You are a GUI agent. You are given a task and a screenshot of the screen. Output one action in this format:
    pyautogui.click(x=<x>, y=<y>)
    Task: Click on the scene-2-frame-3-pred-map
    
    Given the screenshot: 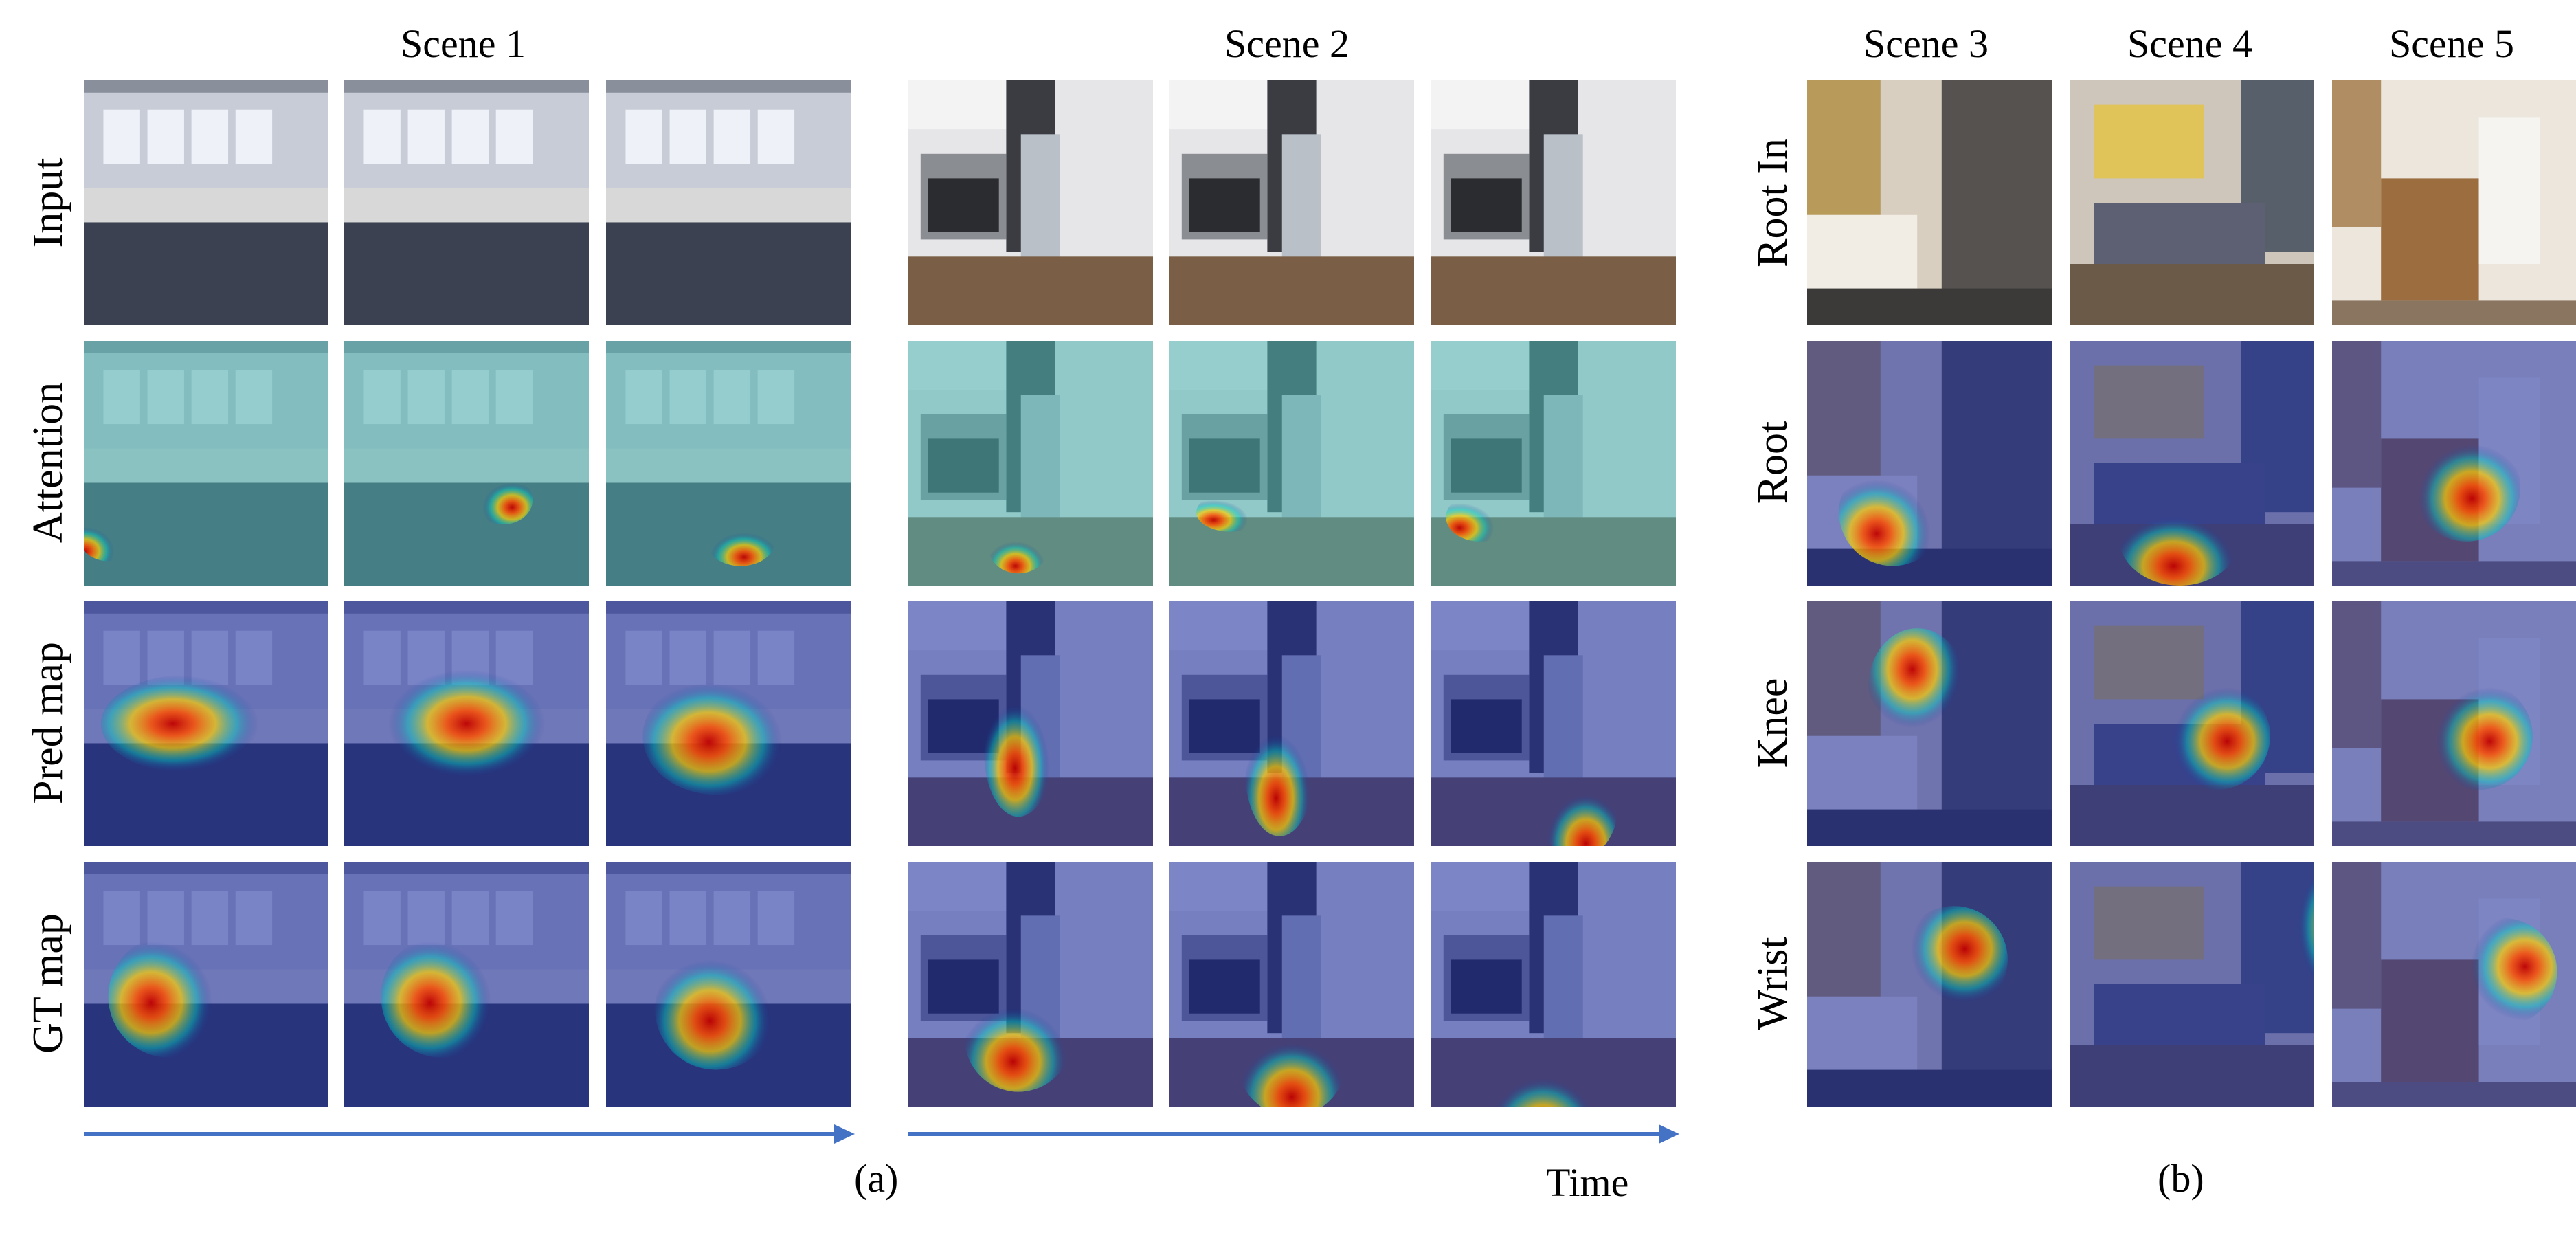 What is the action you would take?
    pyautogui.click(x=1553, y=723)
    